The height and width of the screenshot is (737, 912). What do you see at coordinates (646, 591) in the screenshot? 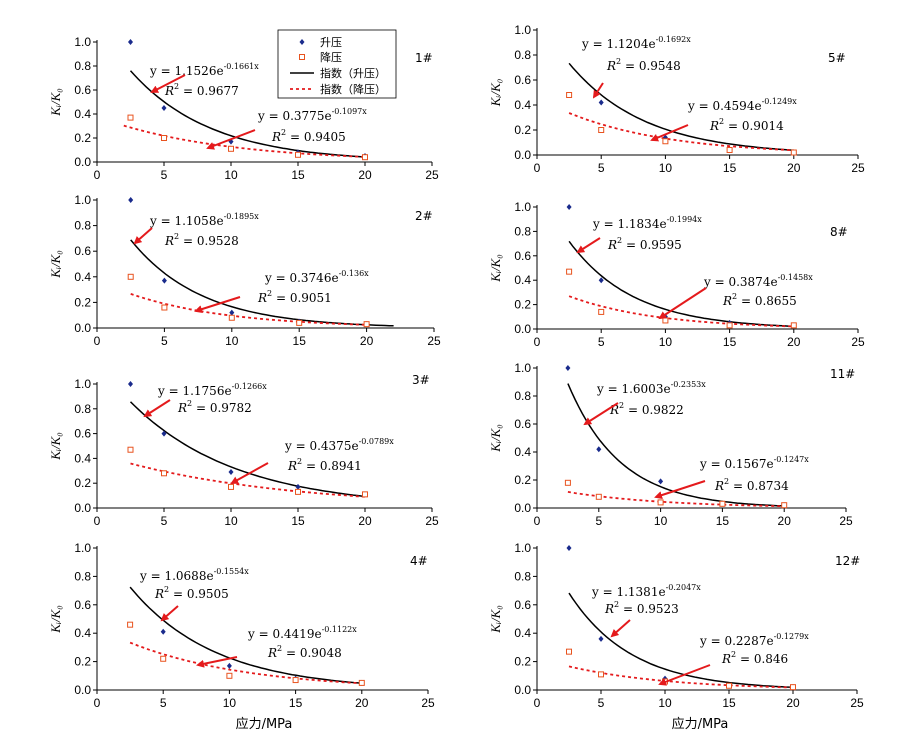
I see `equation-rise: y = 1.1381e-0.2047x` at bounding box center [646, 591].